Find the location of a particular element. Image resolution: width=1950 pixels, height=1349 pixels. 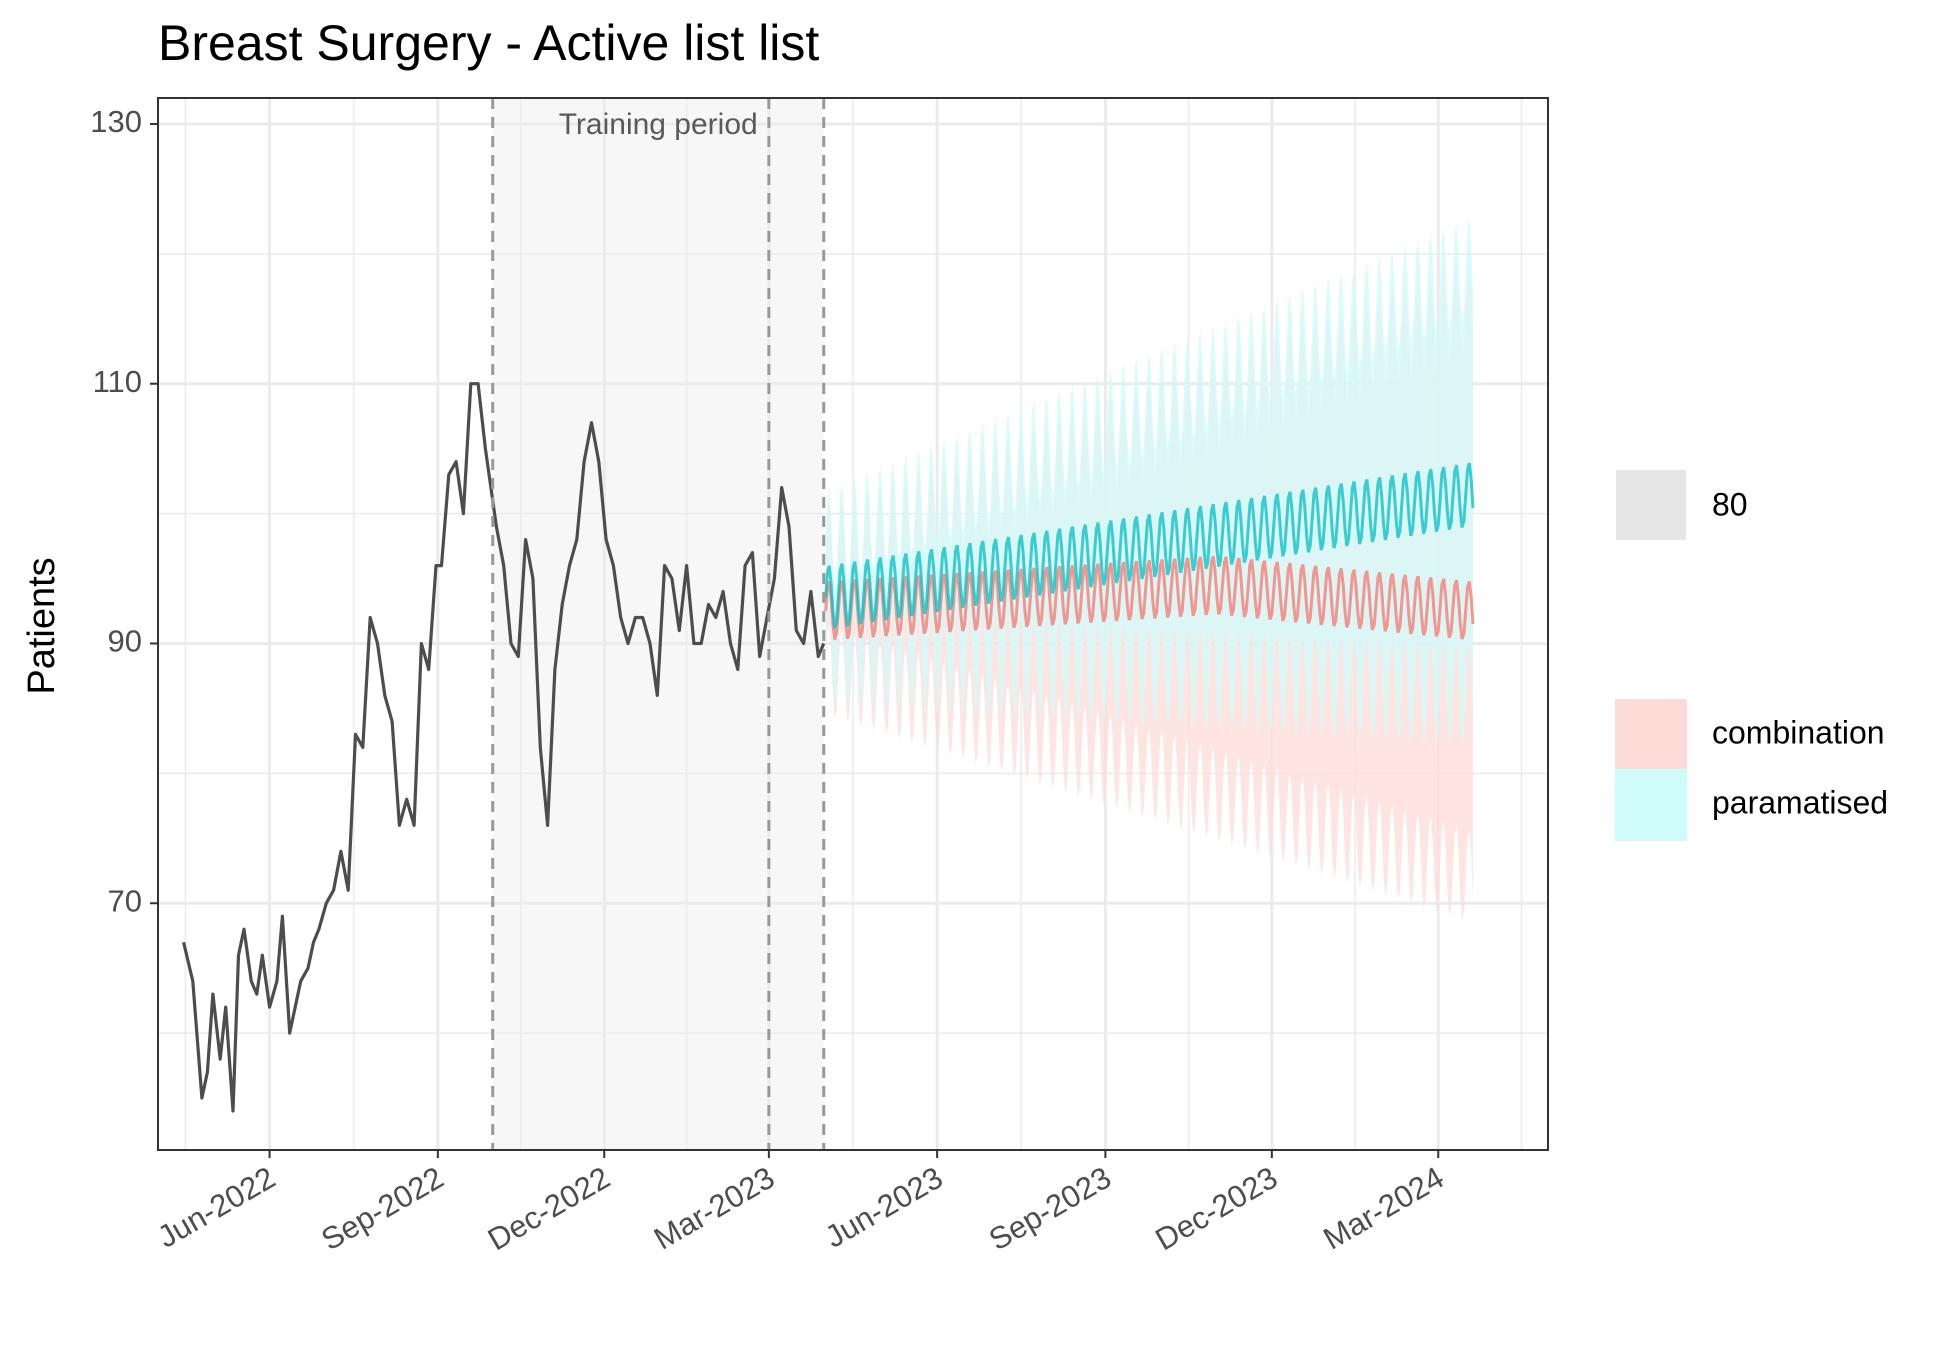

x-tick-label: Dec-2023 is located at coordinates (1216, 1209).